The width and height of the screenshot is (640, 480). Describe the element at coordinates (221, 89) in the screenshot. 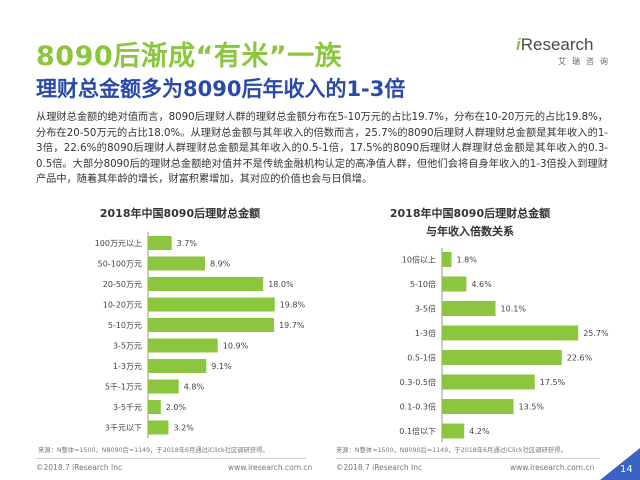

I see `page-subtitle: 理财总金额多为8090后年收入的1-3倍` at that location.